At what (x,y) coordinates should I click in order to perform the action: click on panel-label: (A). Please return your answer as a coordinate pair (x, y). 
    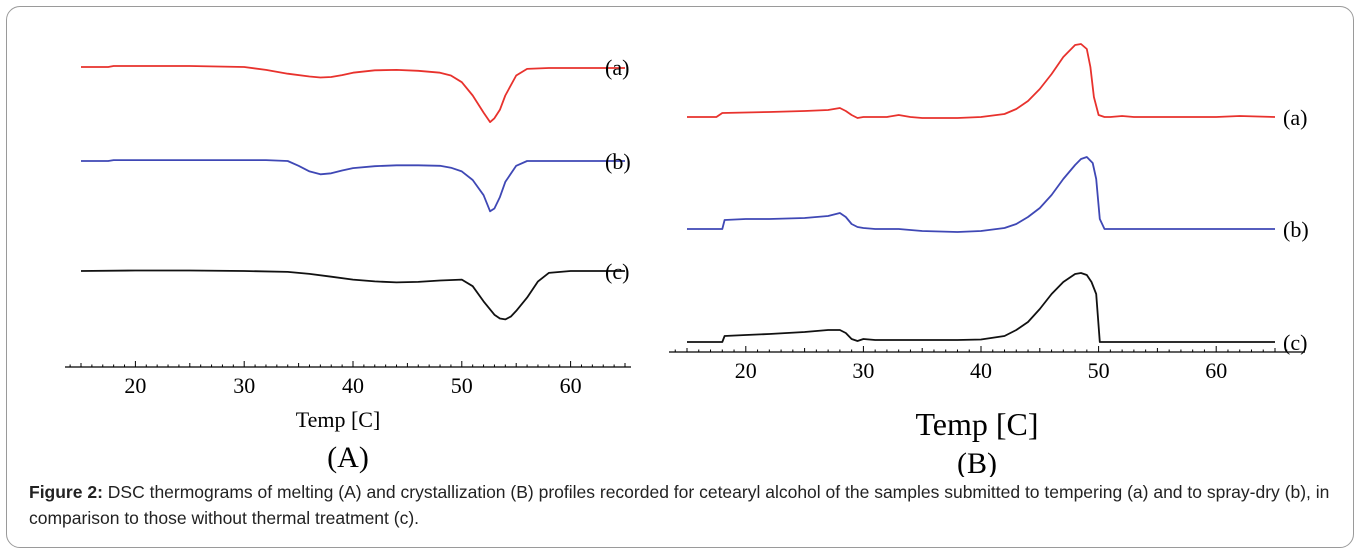
    Looking at the image, I should click on (348, 457).